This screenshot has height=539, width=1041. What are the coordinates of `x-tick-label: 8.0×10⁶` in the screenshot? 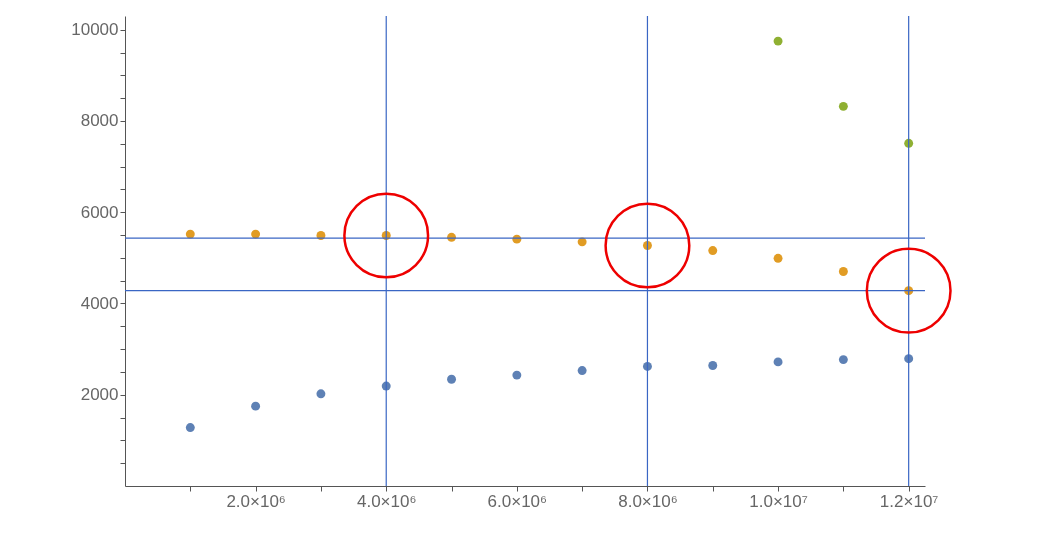 It's located at (648, 501).